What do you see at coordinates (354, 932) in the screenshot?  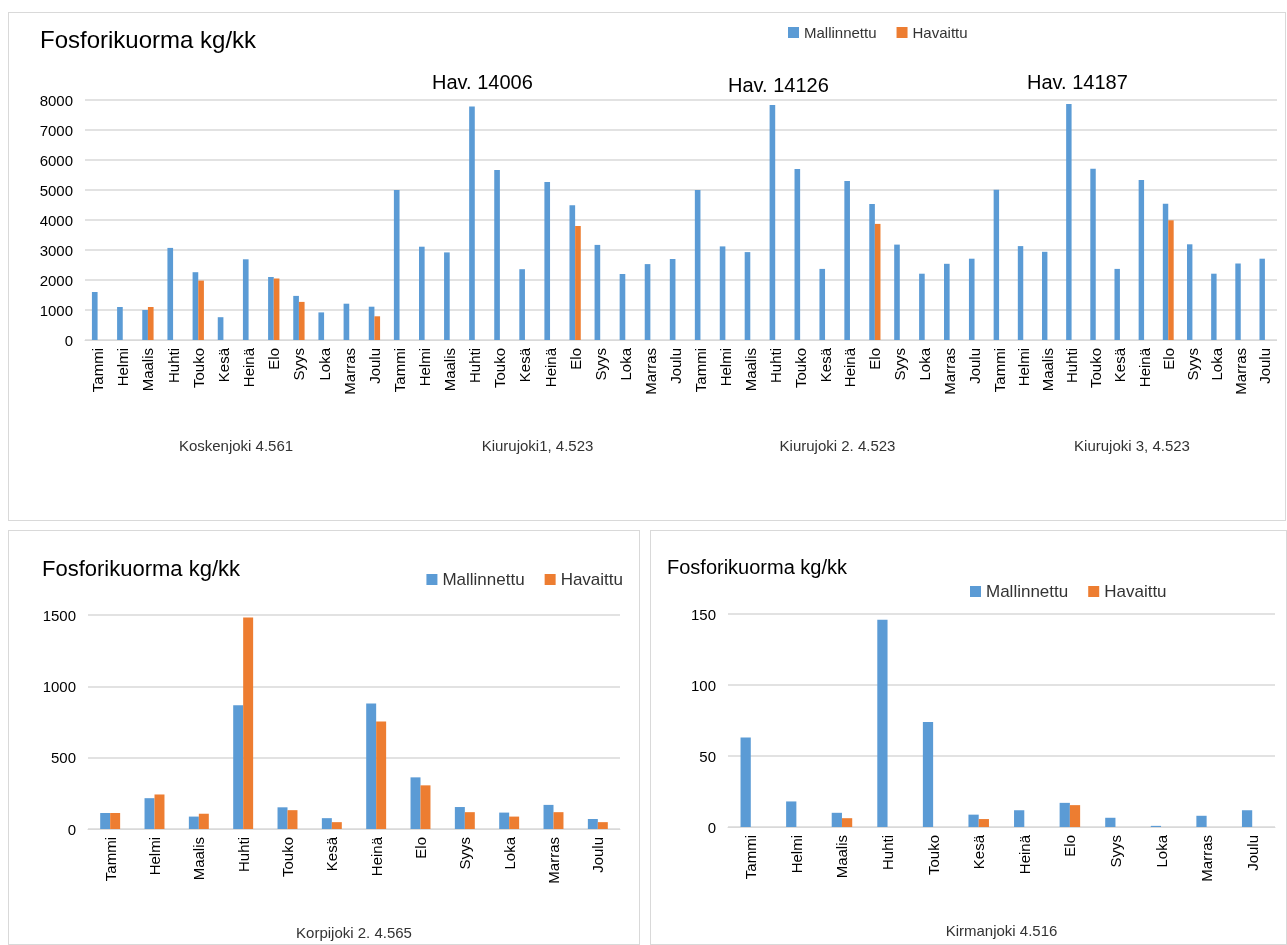 I see `x-axis-title: Korpijoki 2. 4.565` at bounding box center [354, 932].